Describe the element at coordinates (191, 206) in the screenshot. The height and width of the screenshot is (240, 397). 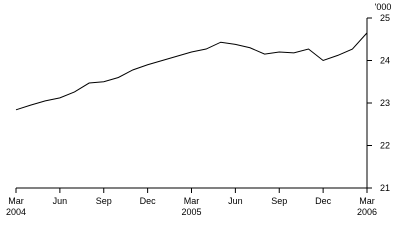
I see `x-tick-label: Mar 2005` at that location.